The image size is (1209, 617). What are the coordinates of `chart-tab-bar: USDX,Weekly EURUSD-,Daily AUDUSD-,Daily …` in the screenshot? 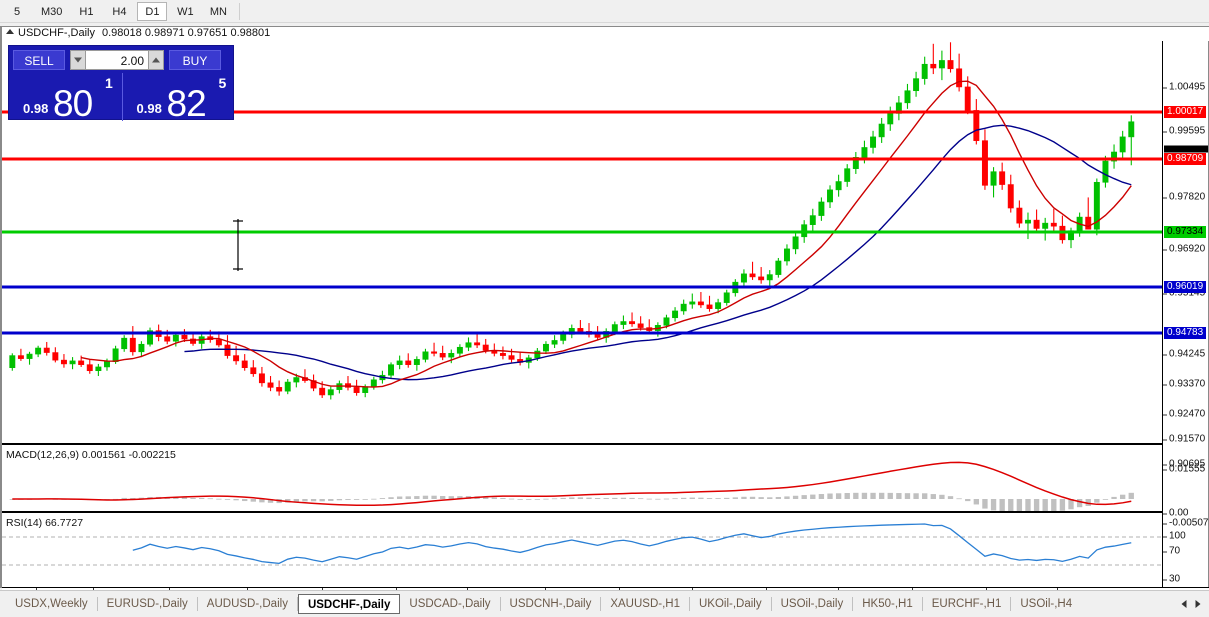 It's located at (604, 603).